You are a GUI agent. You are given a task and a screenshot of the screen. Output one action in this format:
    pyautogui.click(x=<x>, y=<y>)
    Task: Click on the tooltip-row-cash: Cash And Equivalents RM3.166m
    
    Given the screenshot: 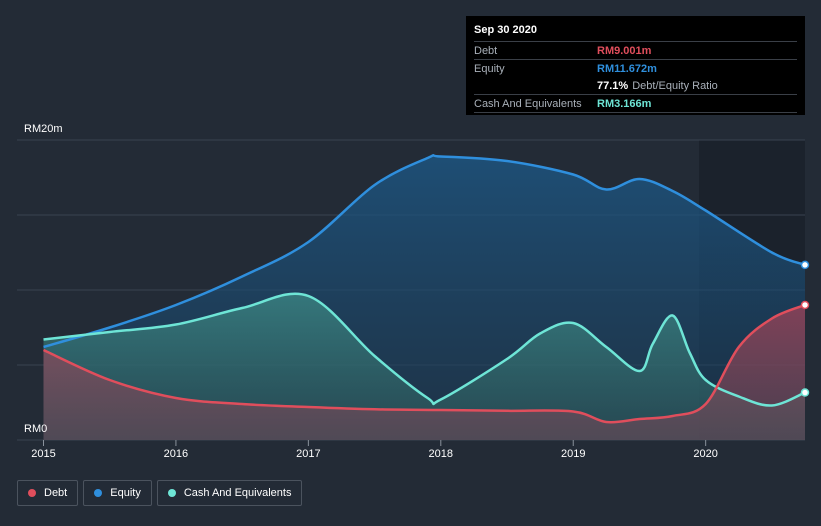 What is the action you would take?
    pyautogui.click(x=635, y=103)
    